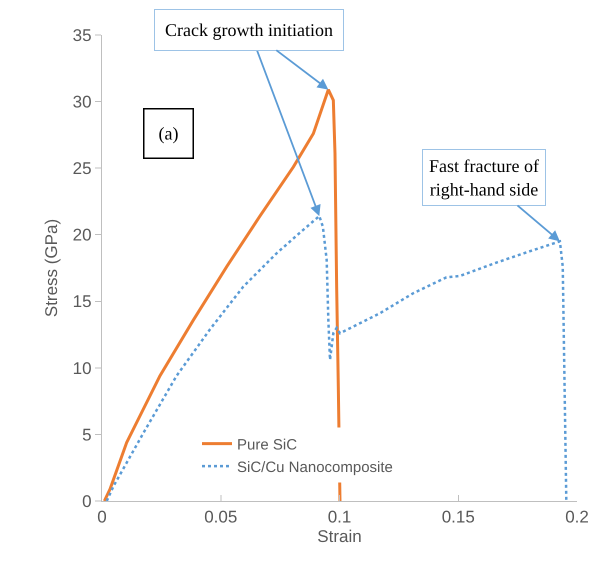 The width and height of the screenshot is (604, 582). Describe the element at coordinates (82, 302) in the screenshot. I see `y-tick-label: 15` at that location.